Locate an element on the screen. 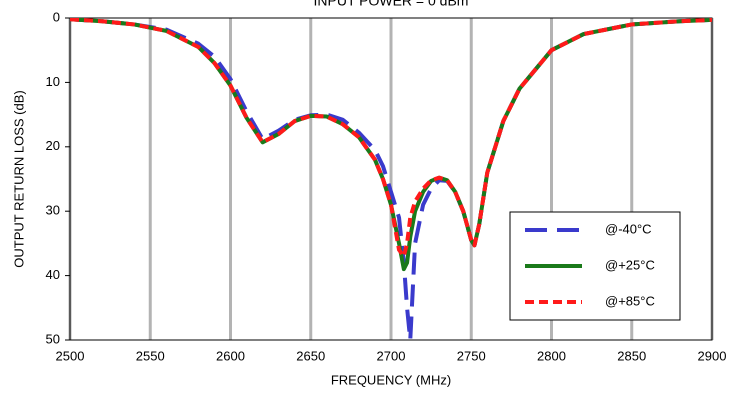 Image resolution: width=747 pixels, height=396 pixels. x-tick-label: 2750 is located at coordinates (471, 355).